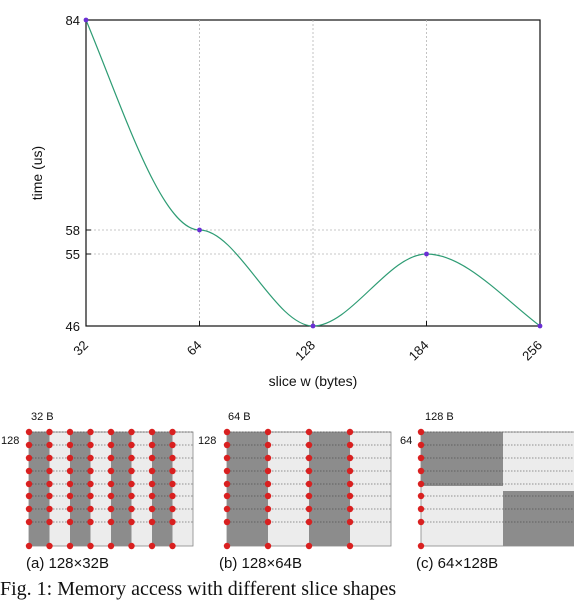 The image size is (574, 608). What do you see at coordinates (73, 326) in the screenshot?
I see `y-tick-label: 46` at bounding box center [73, 326].